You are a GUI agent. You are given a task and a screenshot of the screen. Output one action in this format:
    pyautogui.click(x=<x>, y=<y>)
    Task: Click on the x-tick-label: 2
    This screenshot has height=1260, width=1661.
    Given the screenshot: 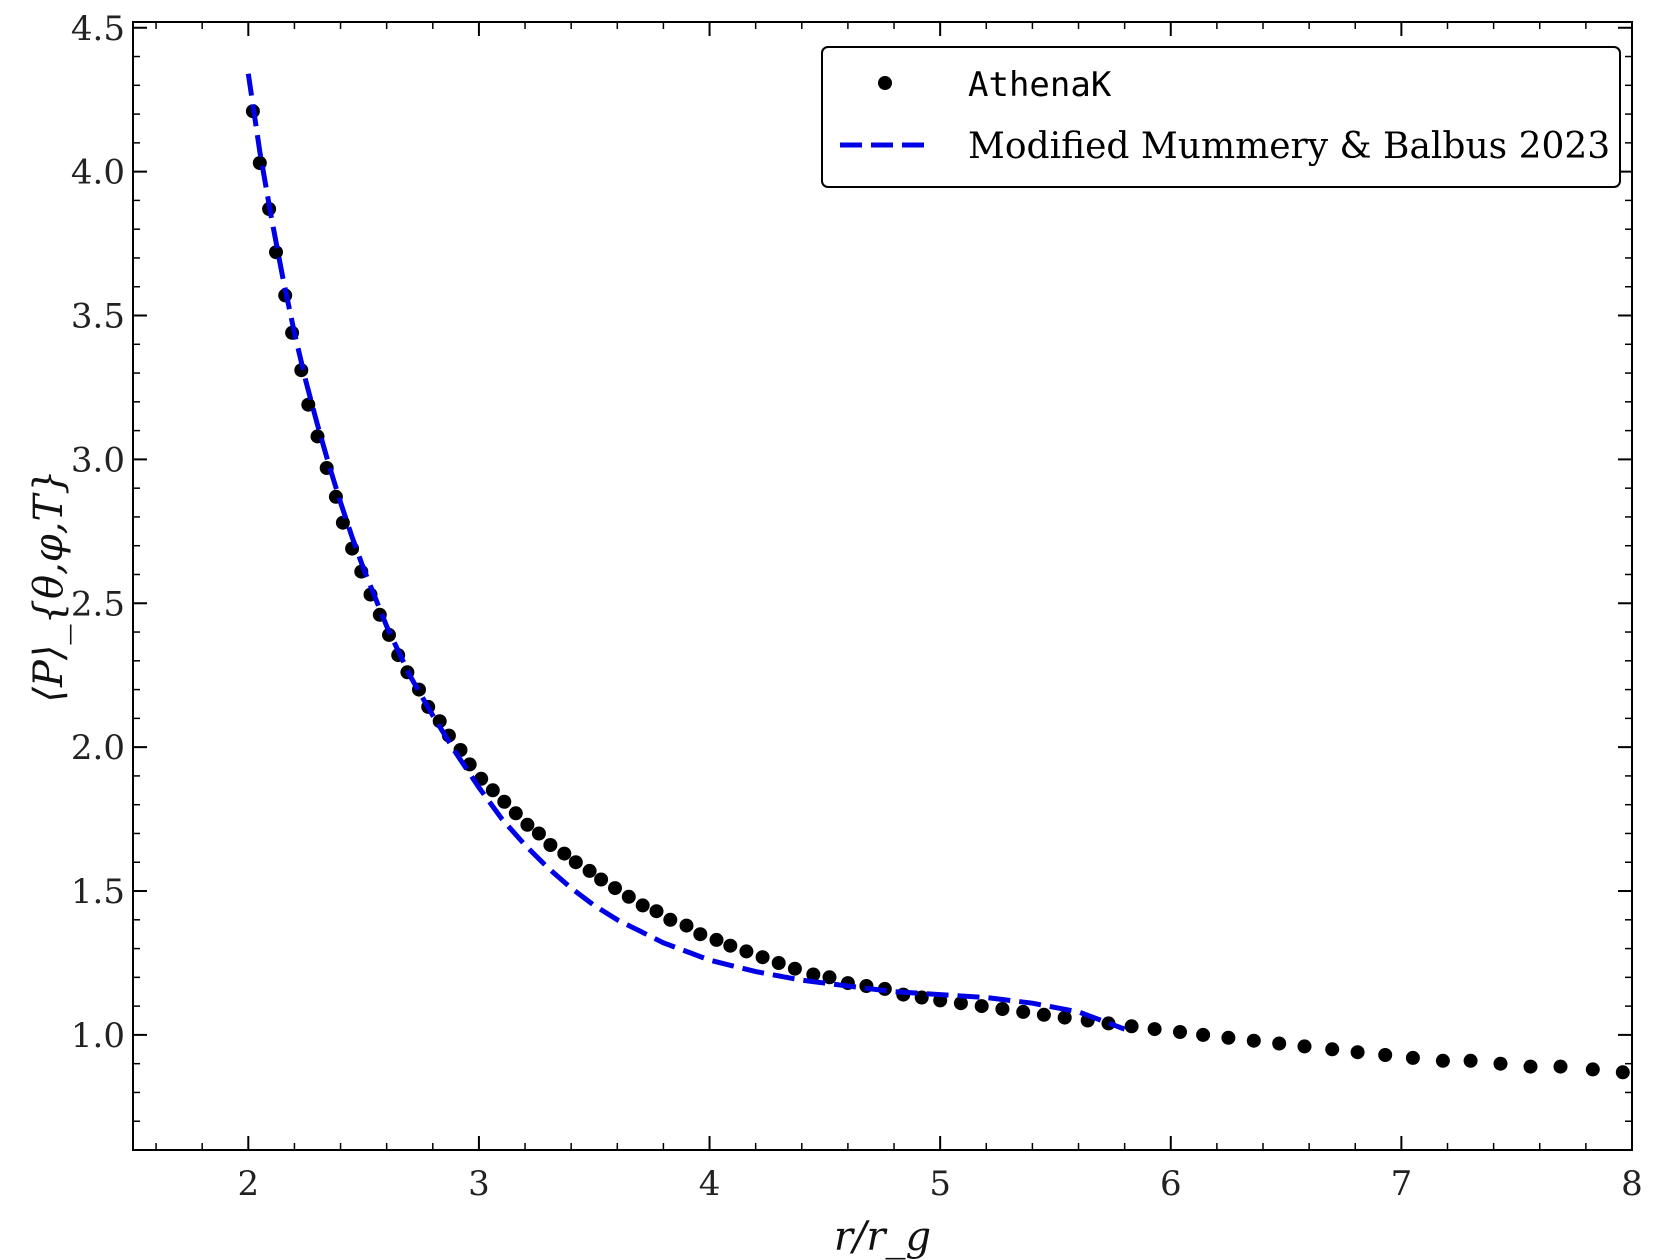 What is the action you would take?
    pyautogui.click(x=248, y=1184)
    